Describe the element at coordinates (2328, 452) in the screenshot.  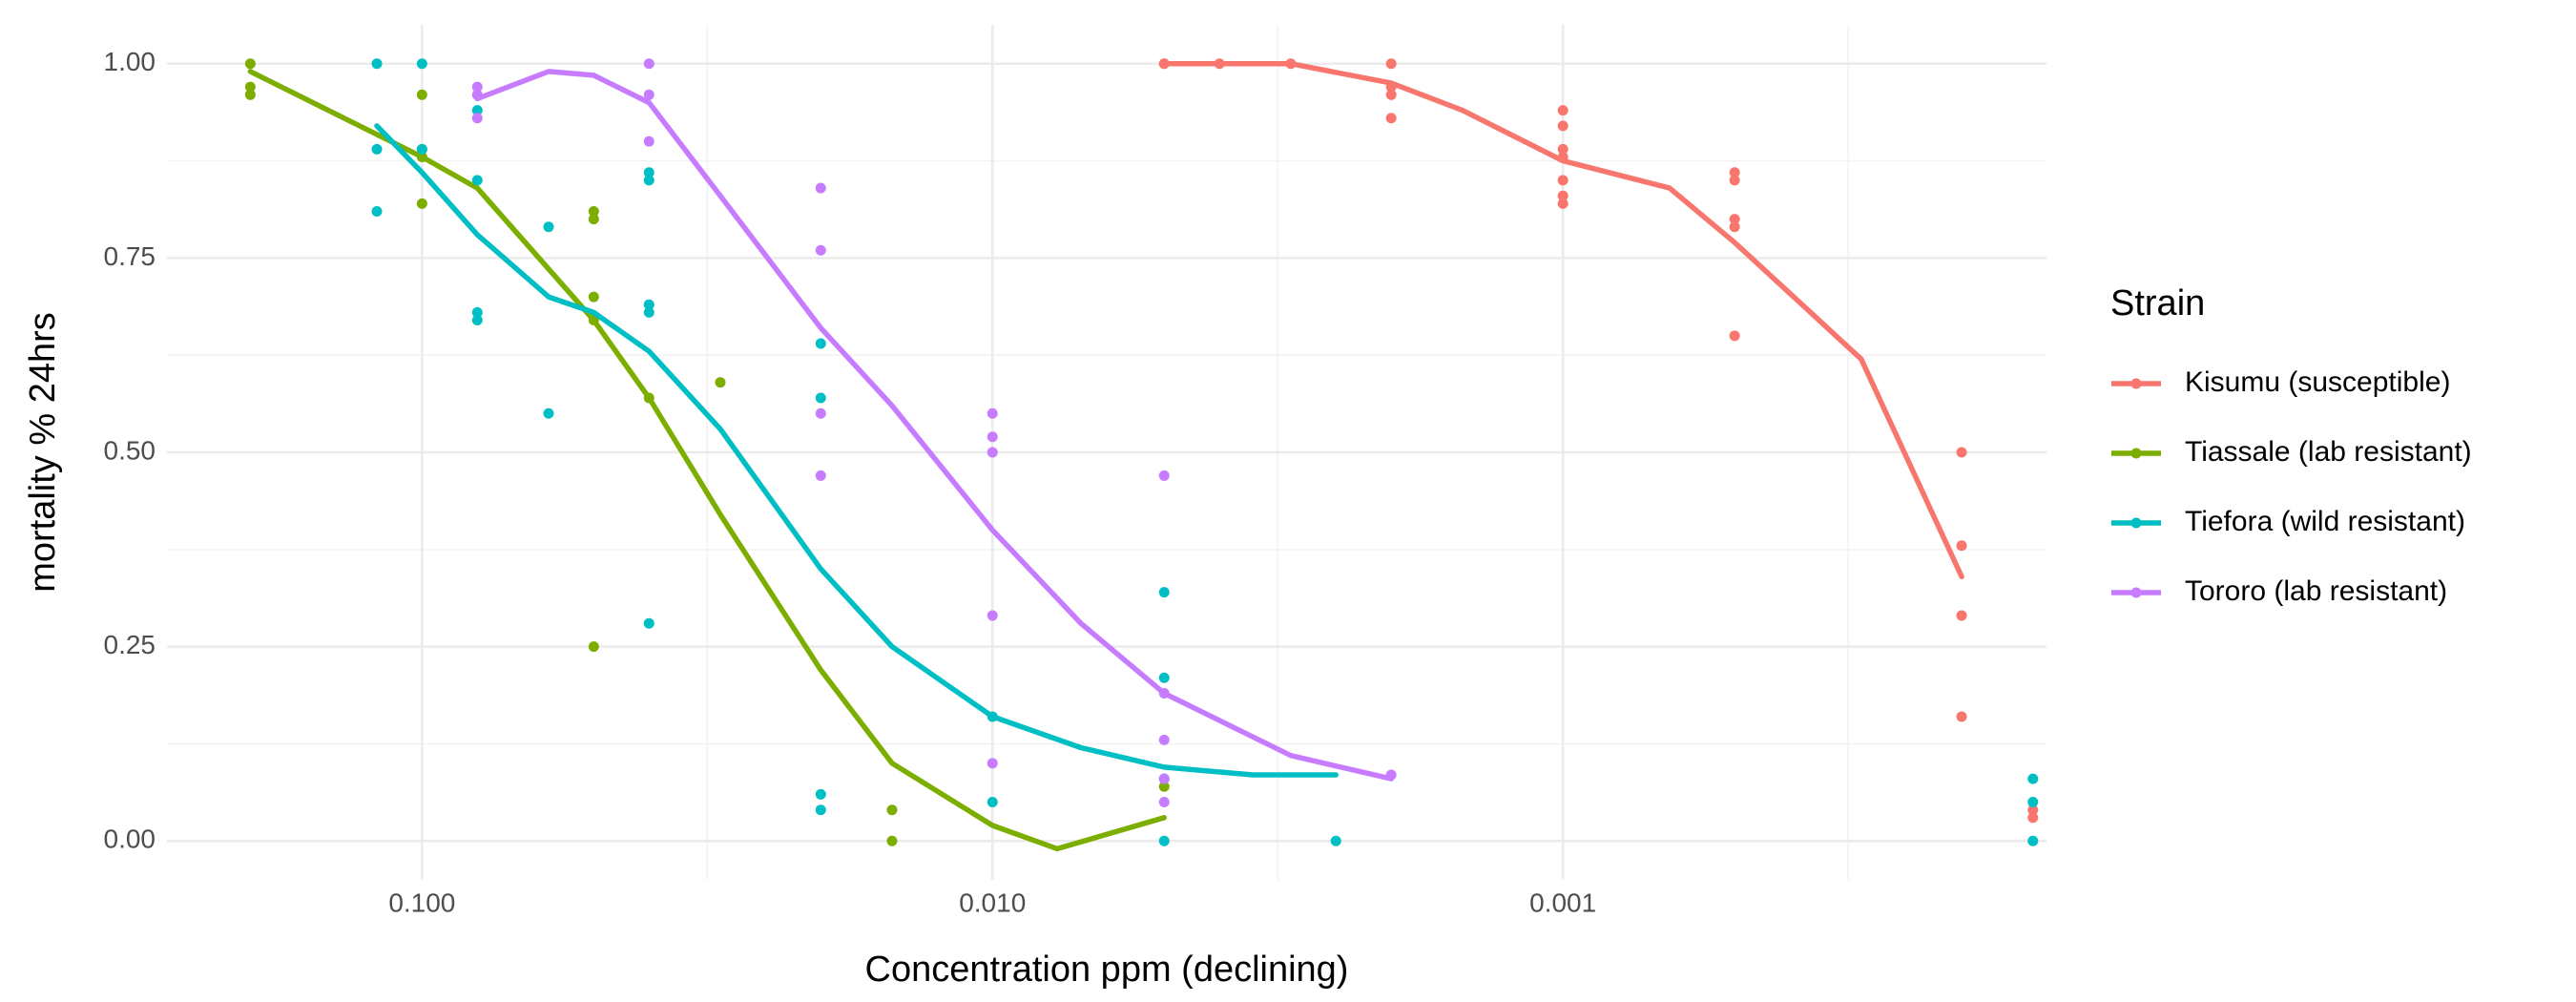
I see `legend-label: Tiassale (lab resistant)` at that location.